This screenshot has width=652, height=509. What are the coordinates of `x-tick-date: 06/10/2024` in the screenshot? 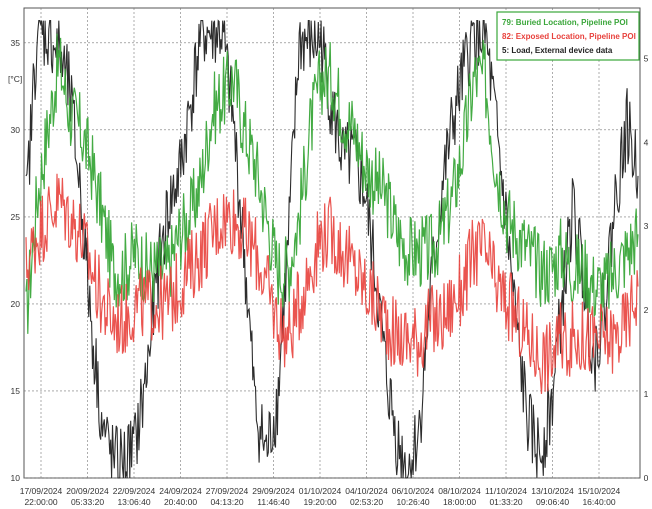 It's located at (413, 491).